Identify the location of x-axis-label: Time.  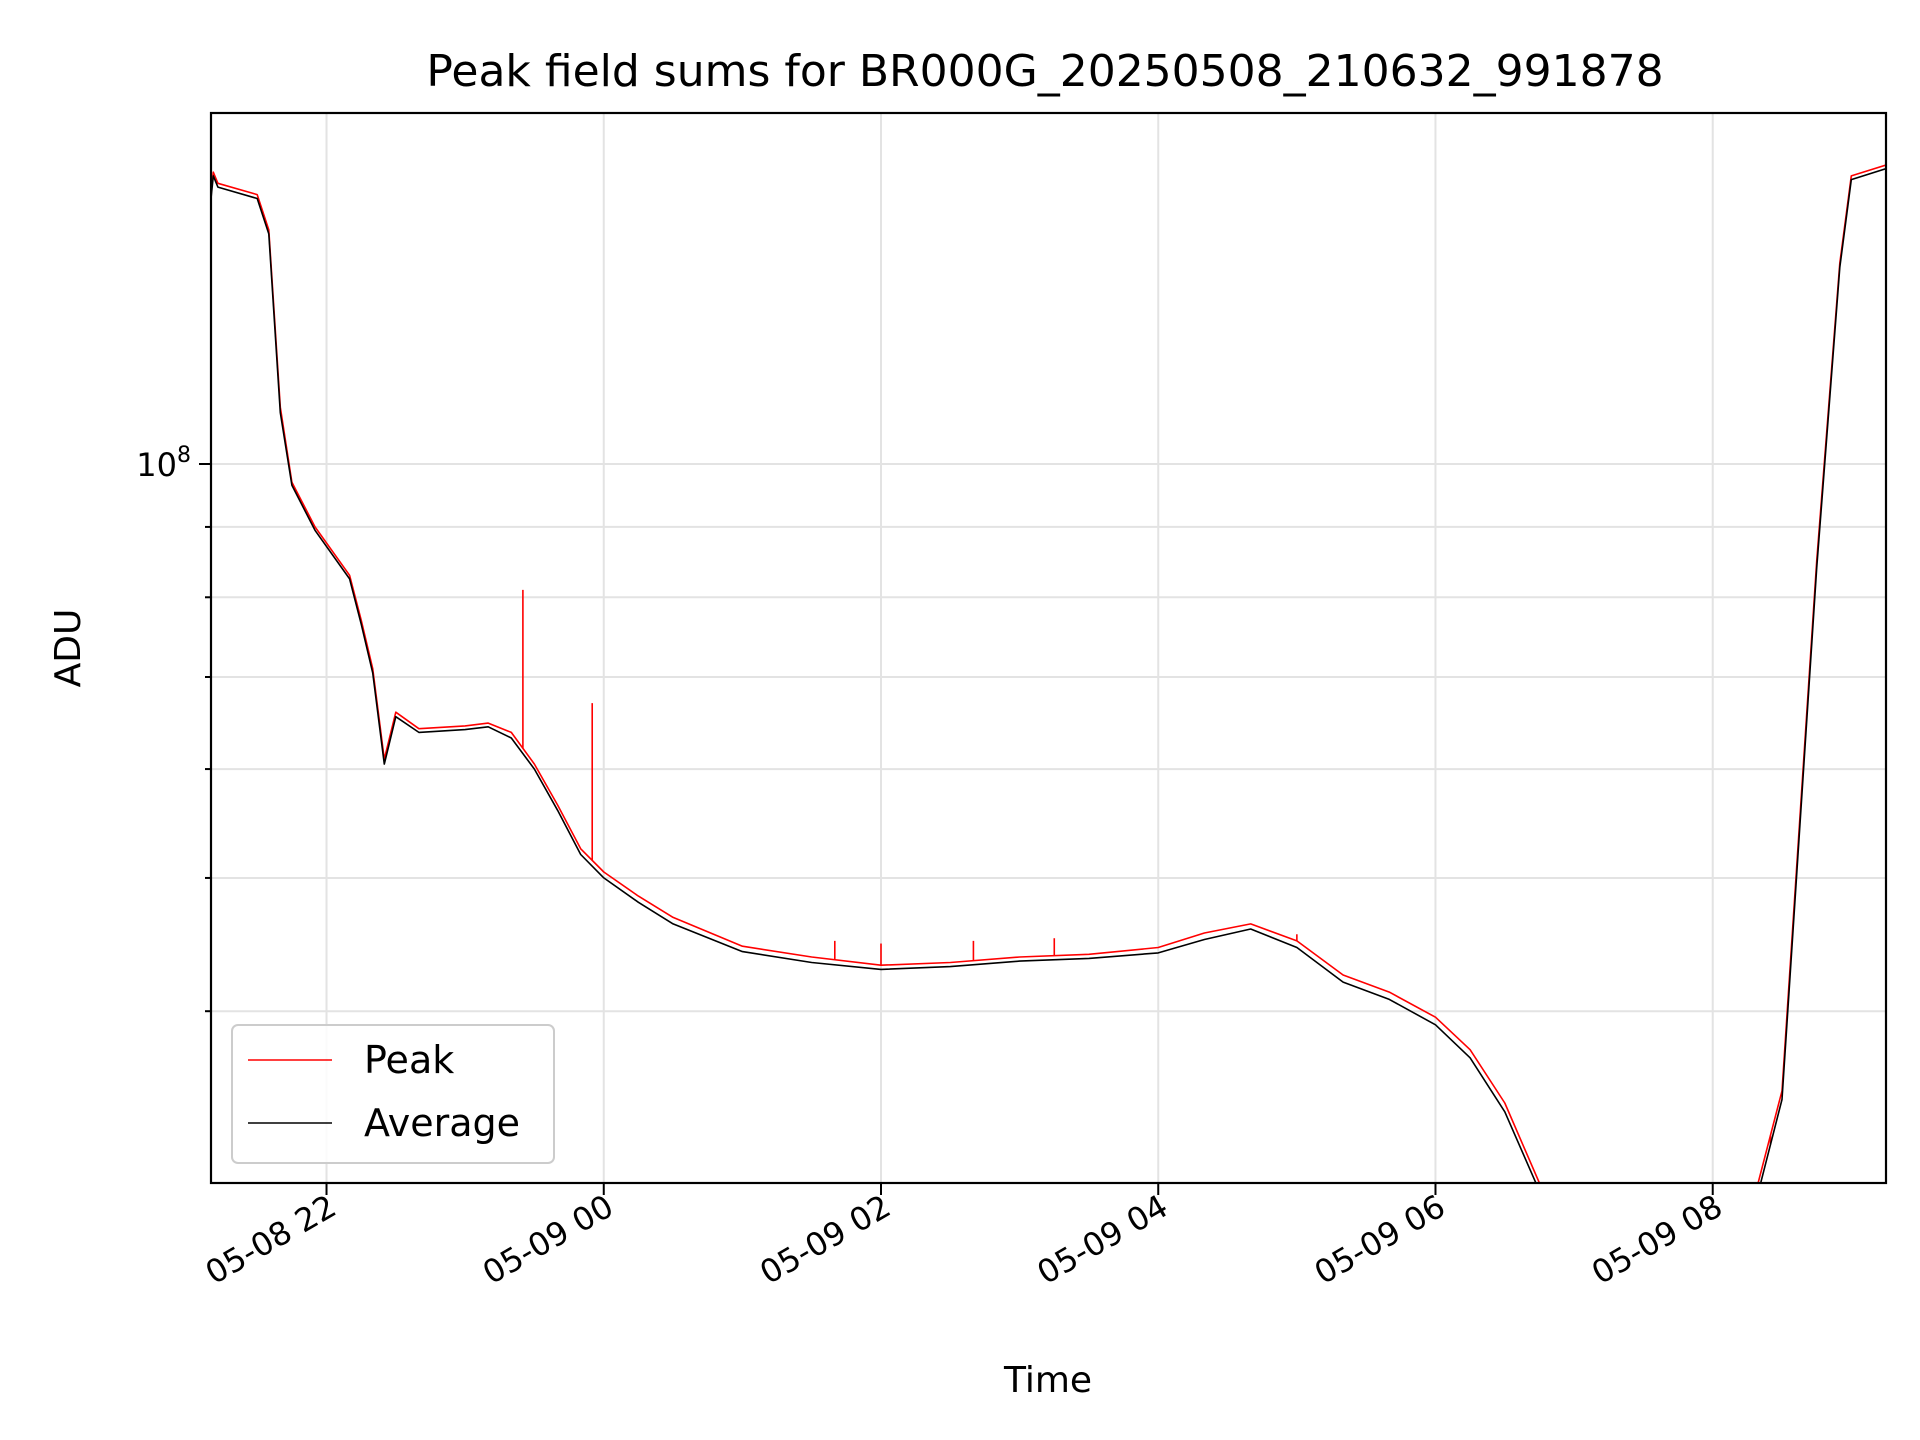
(1047, 1380).